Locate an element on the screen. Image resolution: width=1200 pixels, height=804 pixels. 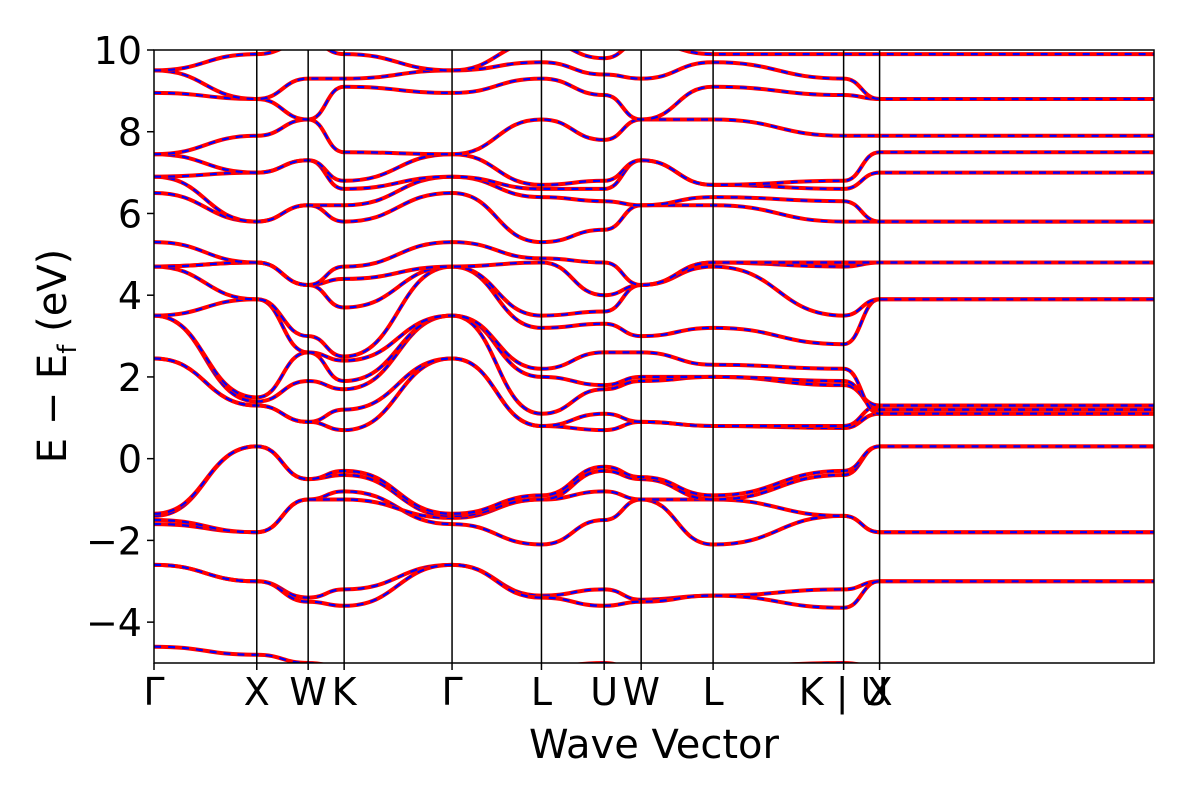
x-tick-label-1: X is located at coordinates (257, 692).